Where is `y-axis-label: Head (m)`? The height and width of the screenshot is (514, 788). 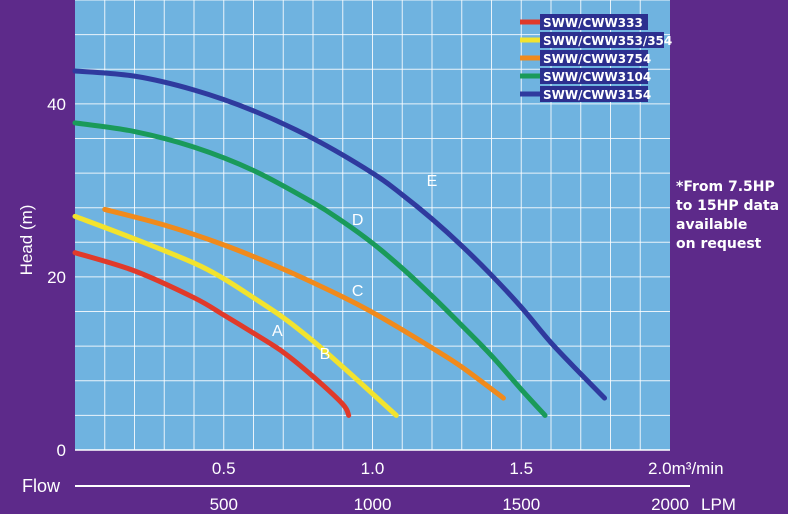 y-axis-label: Head (m) is located at coordinates (26, 240).